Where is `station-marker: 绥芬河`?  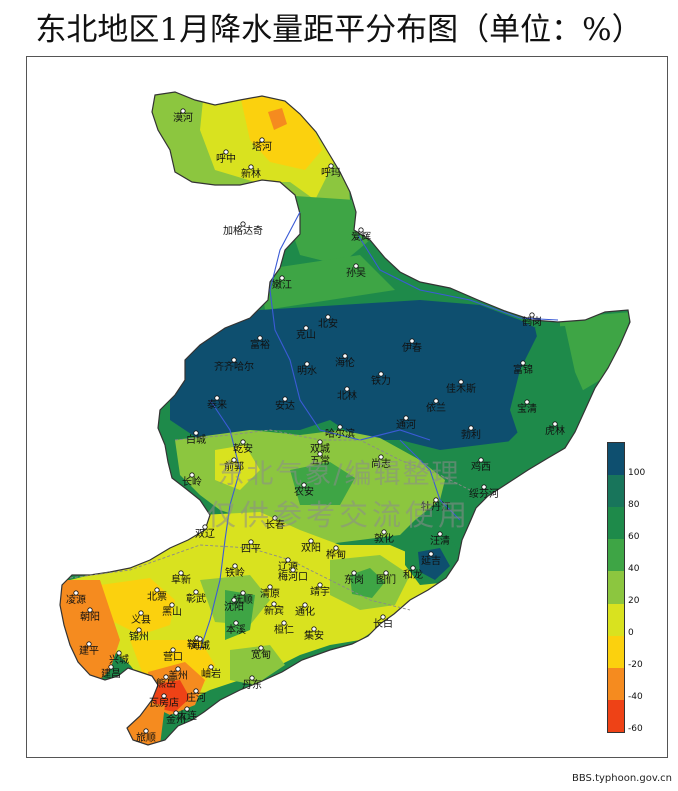
station-marker: 绥芬河 is located at coordinates (484, 492).